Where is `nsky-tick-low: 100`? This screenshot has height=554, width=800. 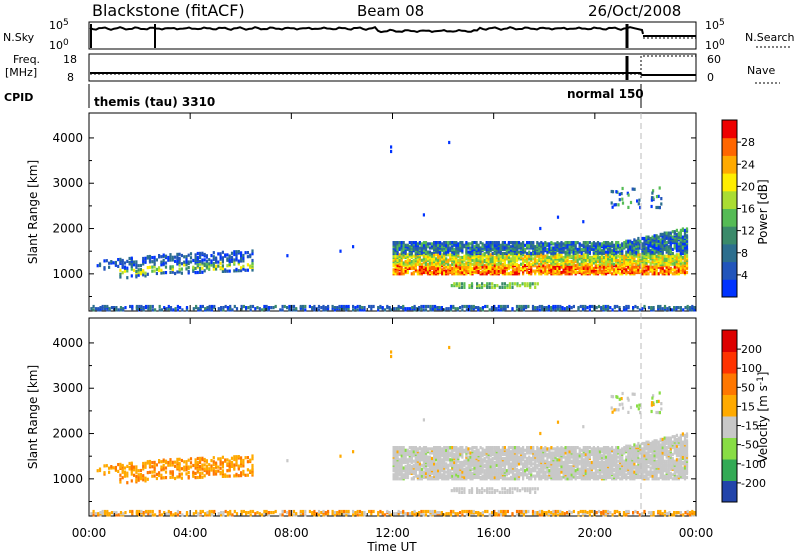
nsky-tick-low: 100 is located at coordinates (59, 45).